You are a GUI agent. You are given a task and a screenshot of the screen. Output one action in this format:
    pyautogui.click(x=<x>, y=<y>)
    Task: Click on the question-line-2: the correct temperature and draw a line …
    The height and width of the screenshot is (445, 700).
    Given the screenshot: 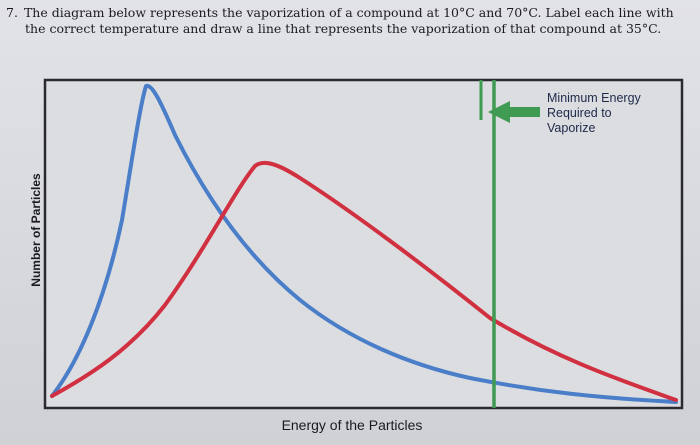 What is the action you would take?
    pyautogui.click(x=343, y=28)
    